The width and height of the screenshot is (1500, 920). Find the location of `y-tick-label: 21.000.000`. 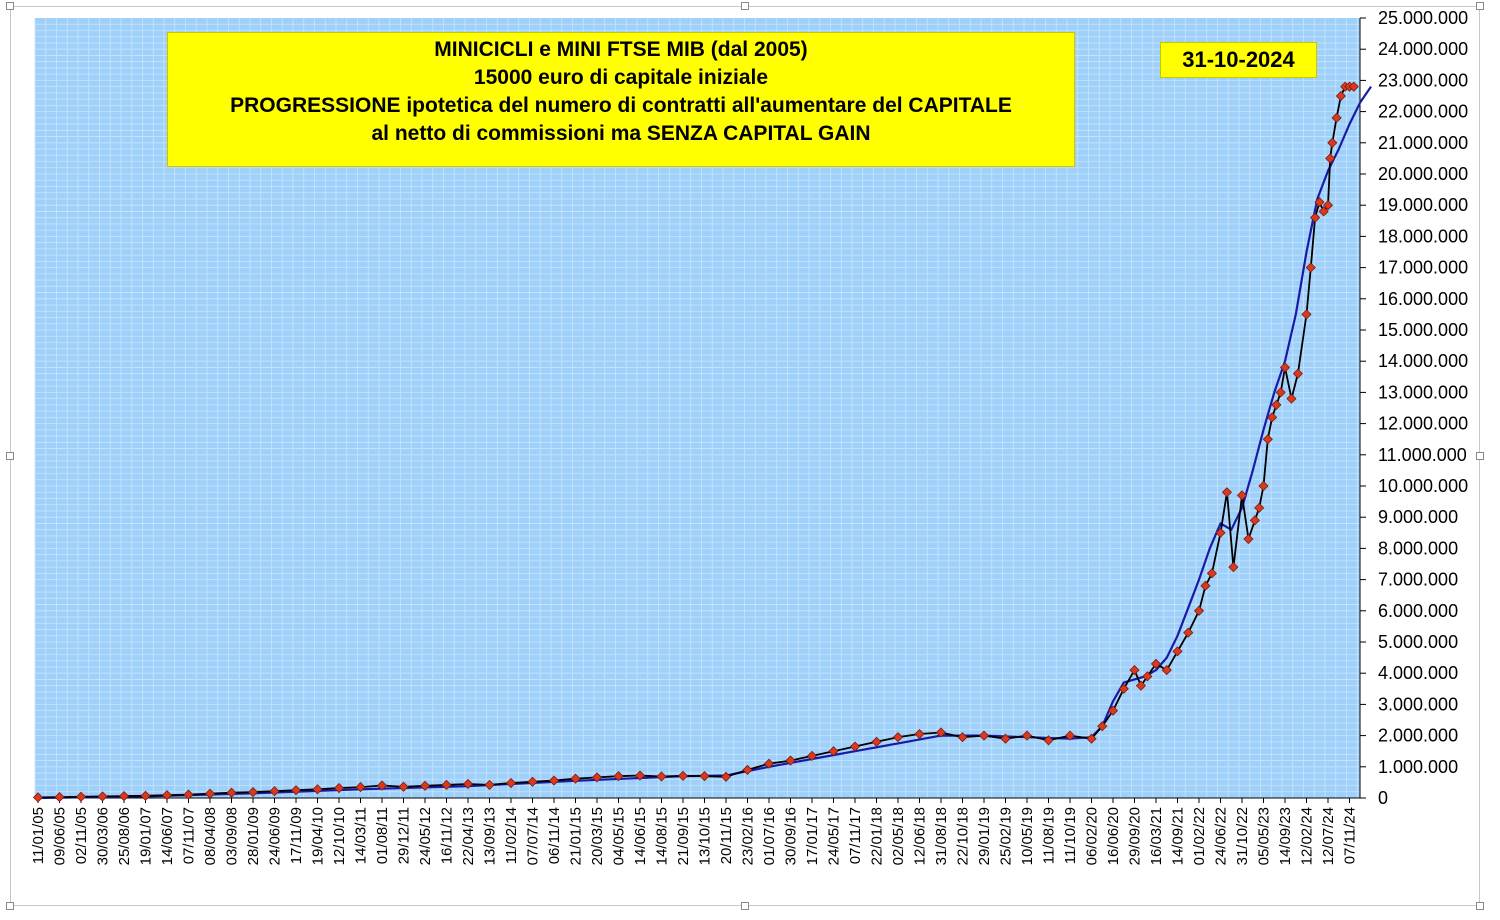

y-tick-label: 21.000.000 is located at coordinates (1423, 143).